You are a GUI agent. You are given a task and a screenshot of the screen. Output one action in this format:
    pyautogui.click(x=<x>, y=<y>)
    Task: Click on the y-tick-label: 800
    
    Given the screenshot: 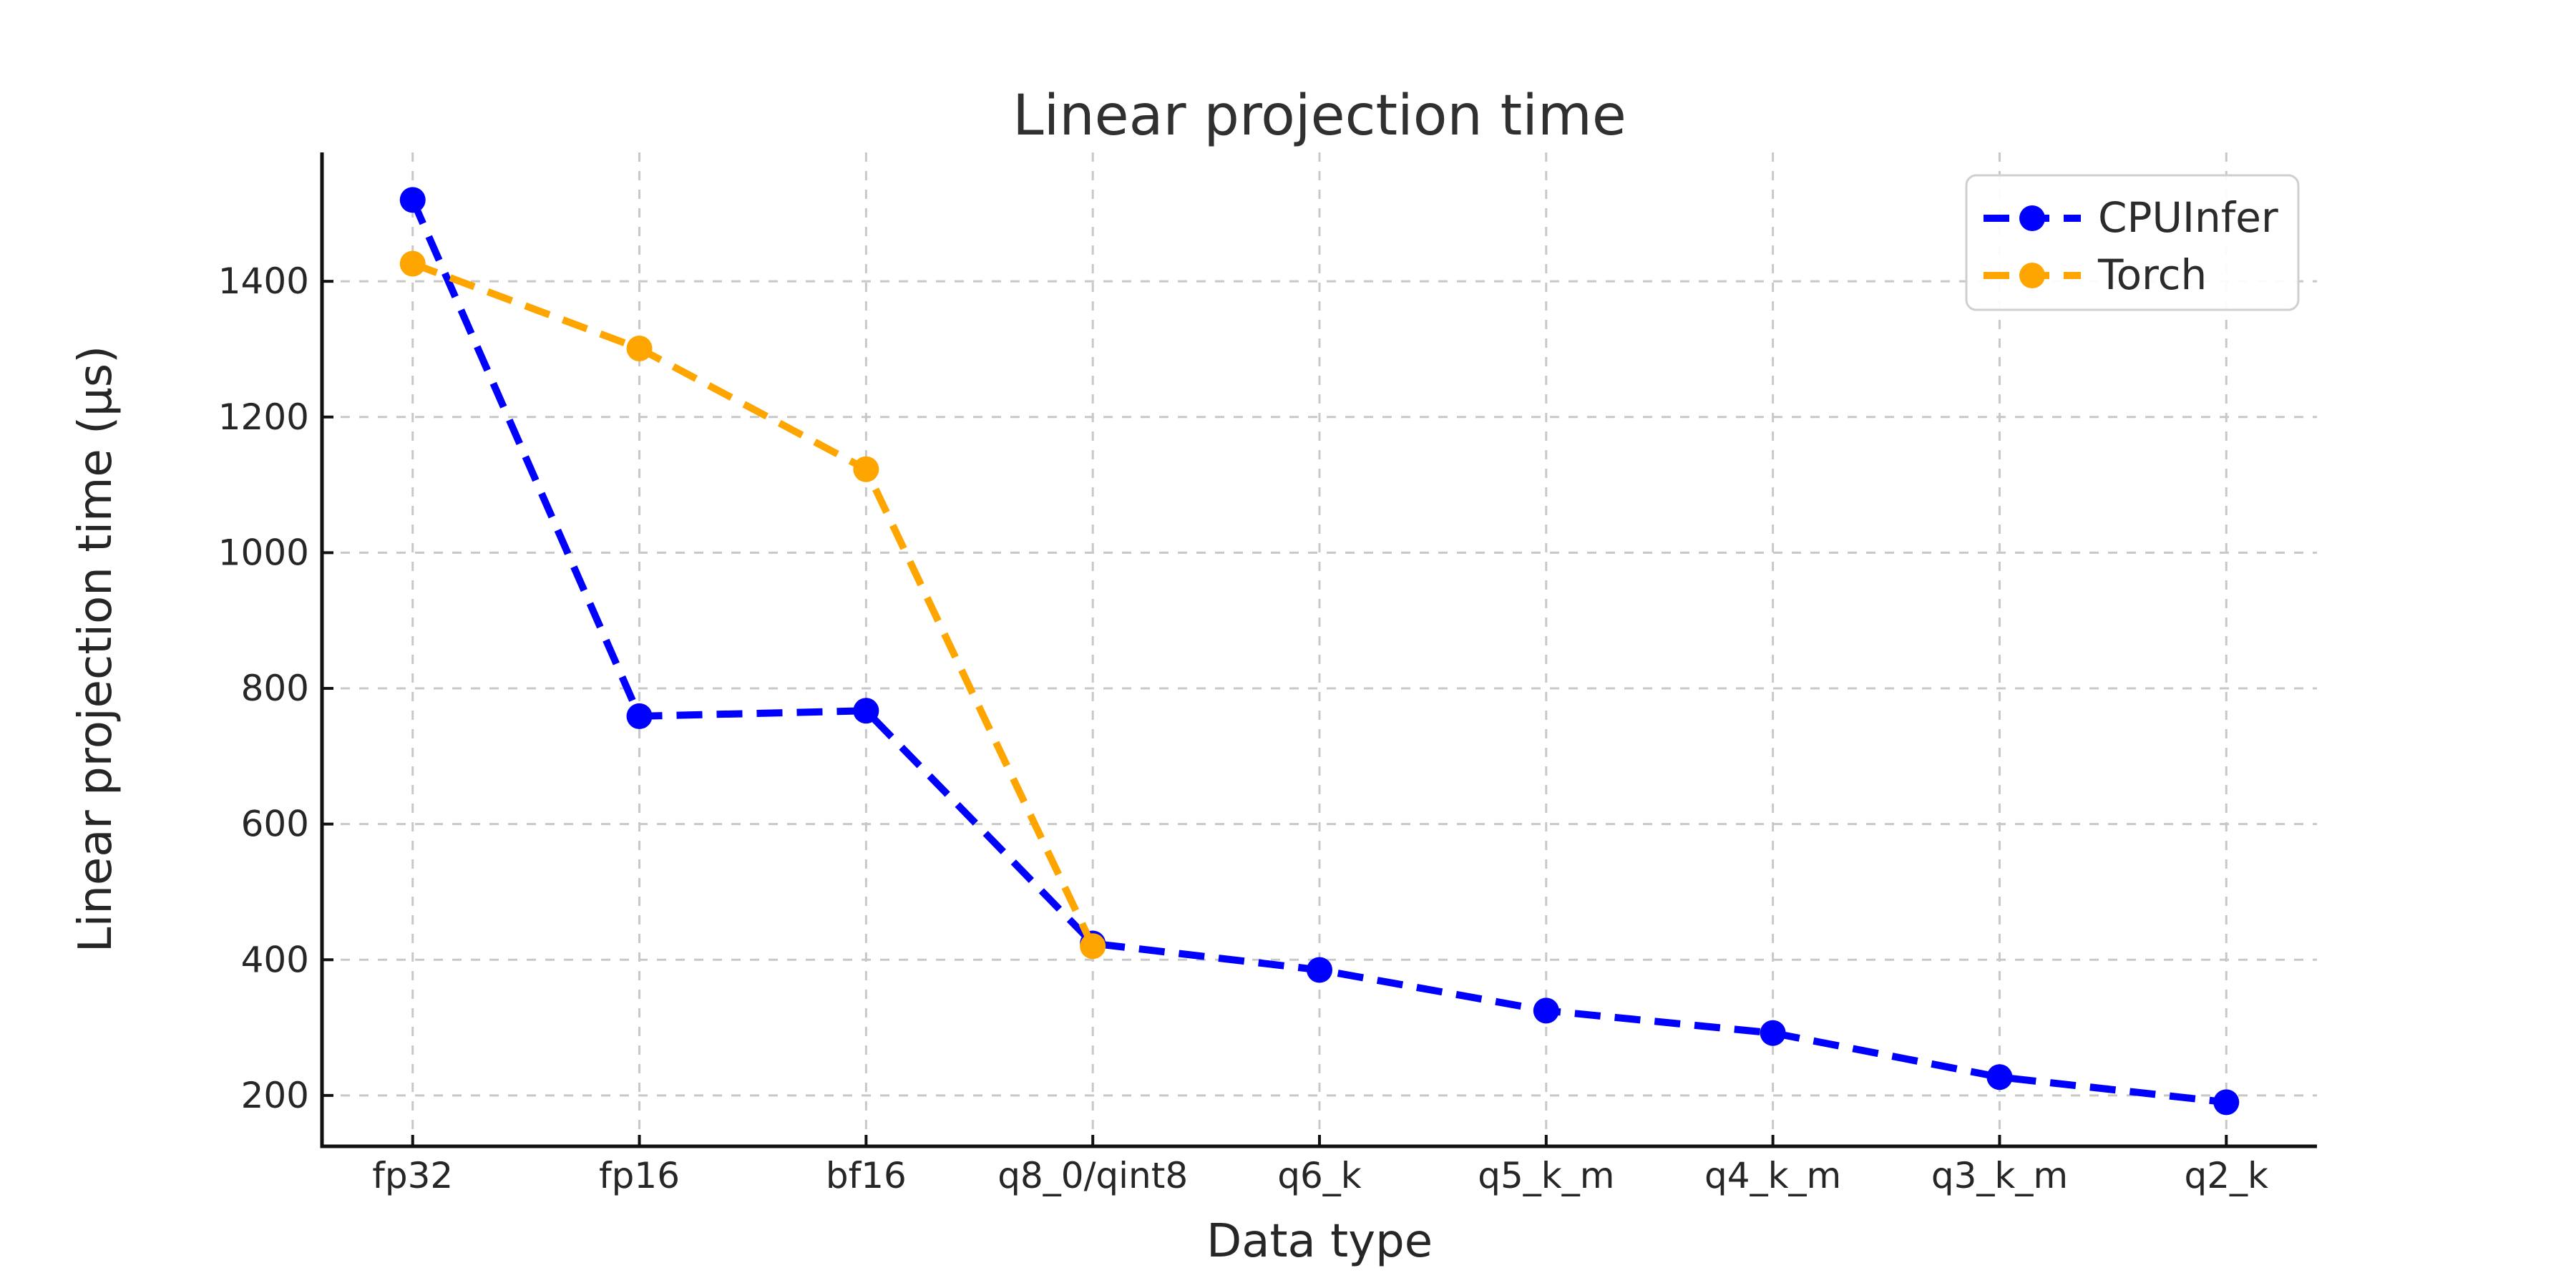 What is the action you would take?
    pyautogui.click(x=275, y=688)
    